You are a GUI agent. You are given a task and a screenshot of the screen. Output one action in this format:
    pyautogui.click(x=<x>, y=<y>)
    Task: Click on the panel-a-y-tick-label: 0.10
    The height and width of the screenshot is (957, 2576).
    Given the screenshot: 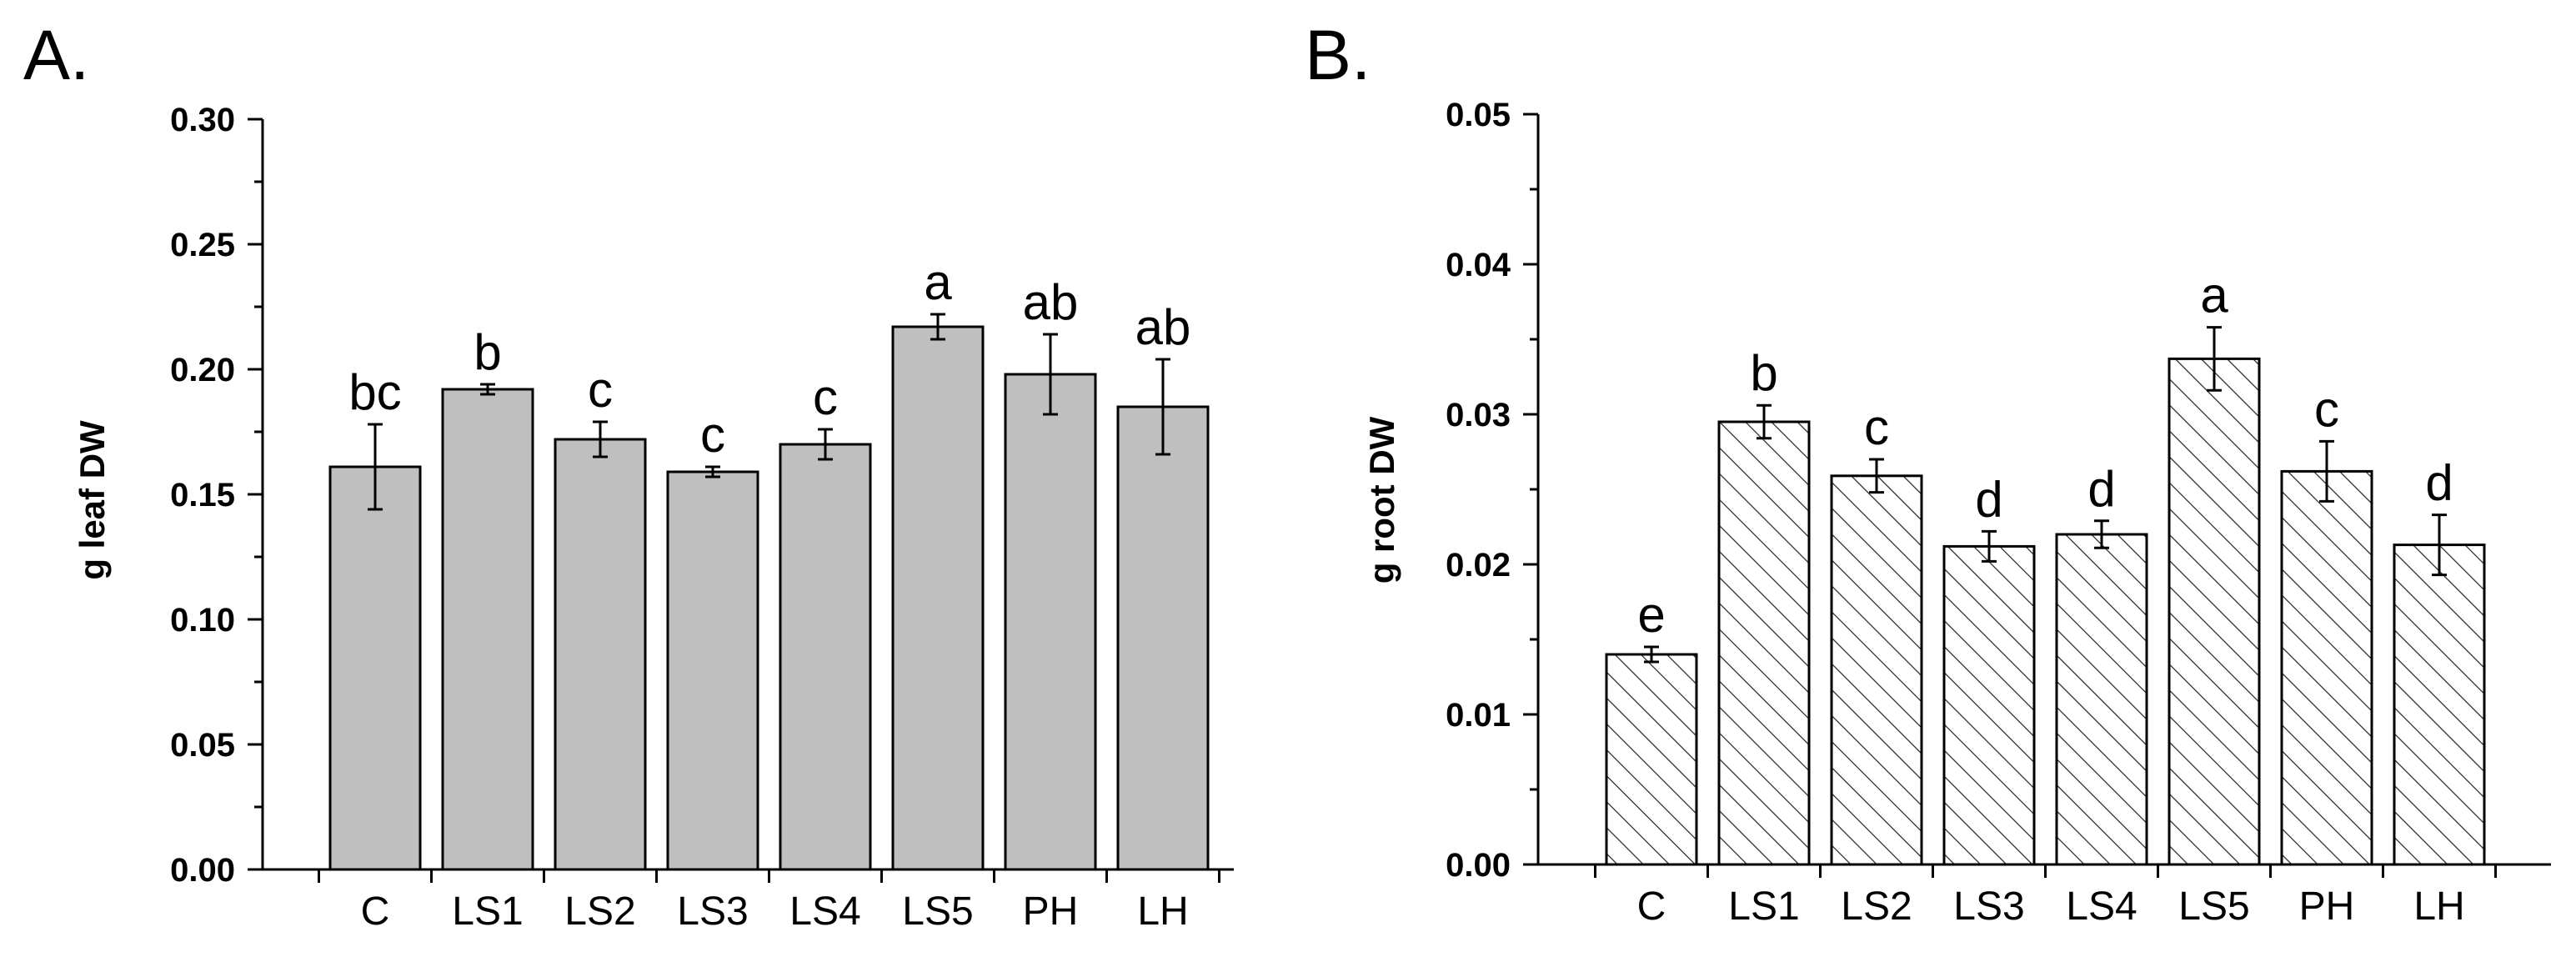 What is the action you would take?
    pyautogui.click(x=202, y=620)
    